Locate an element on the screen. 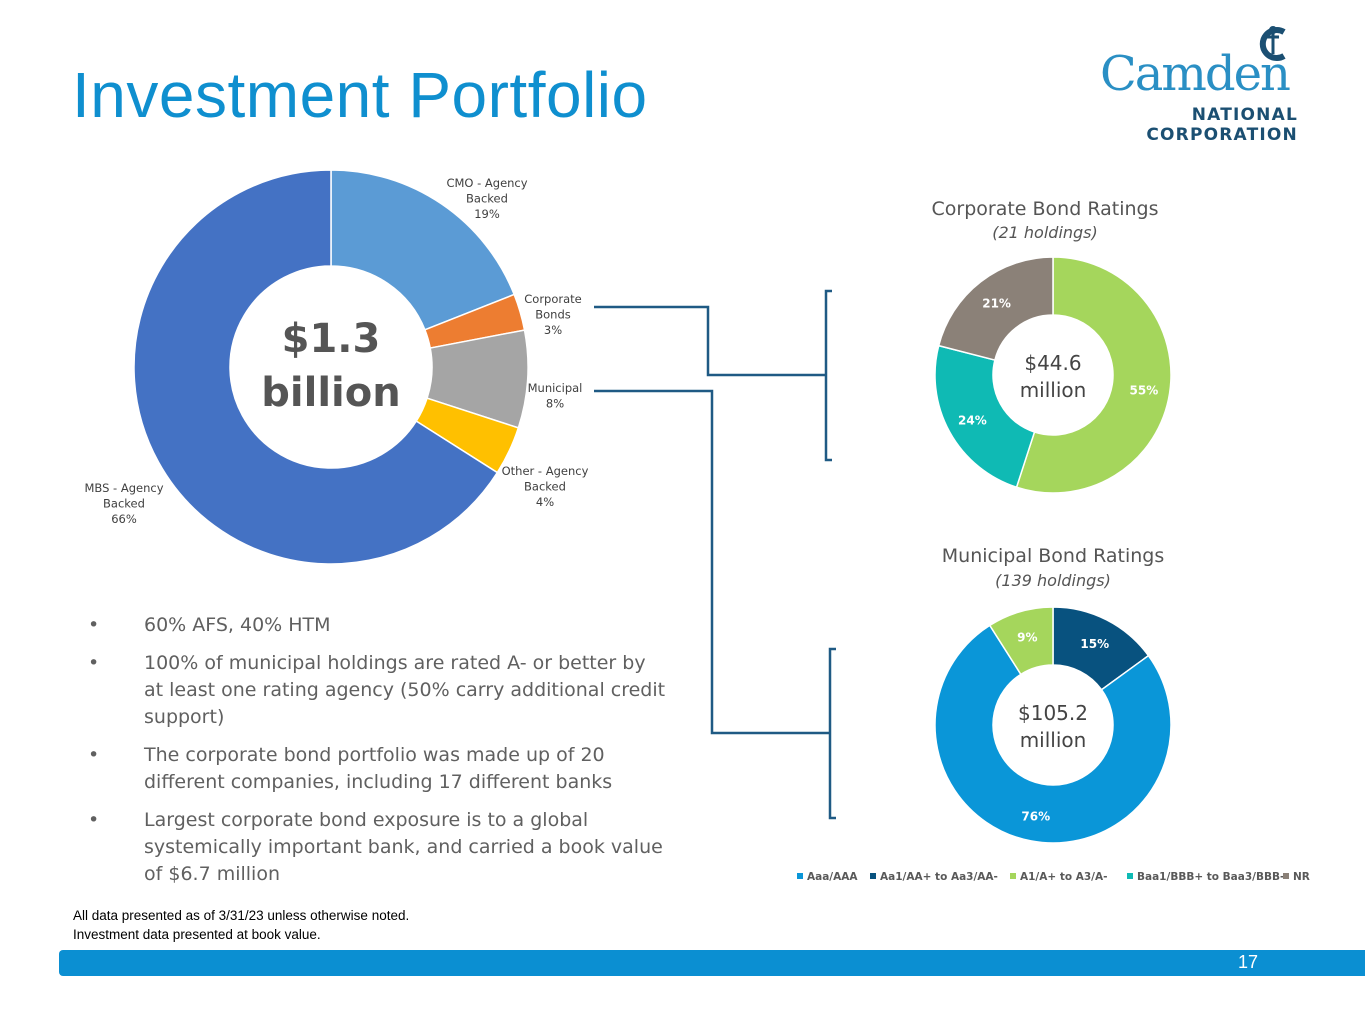  municipal-slice-a1-a-to-a3-a is located at coordinates (1021, 641).